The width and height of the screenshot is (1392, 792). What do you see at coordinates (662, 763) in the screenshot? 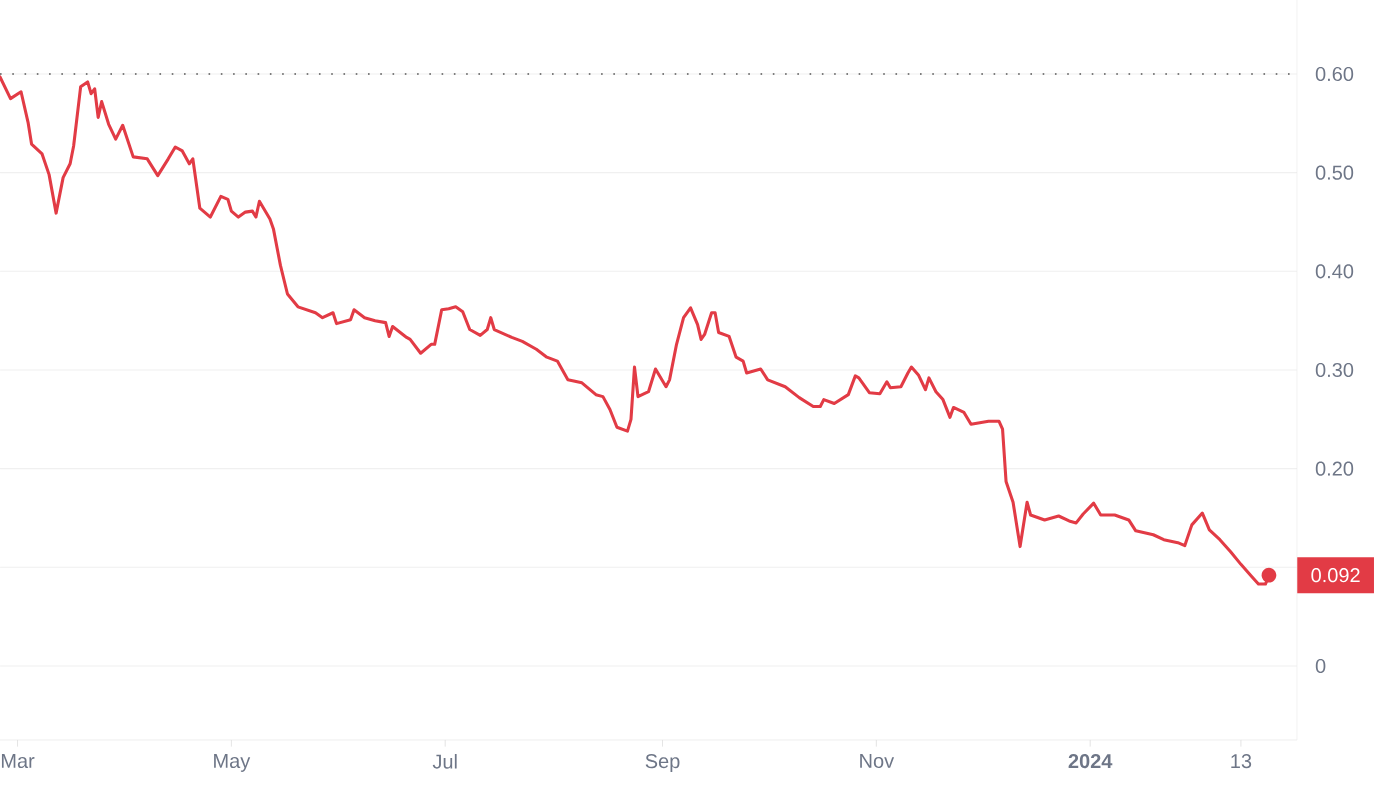
I see `x-tick-label: Sep` at bounding box center [662, 763].